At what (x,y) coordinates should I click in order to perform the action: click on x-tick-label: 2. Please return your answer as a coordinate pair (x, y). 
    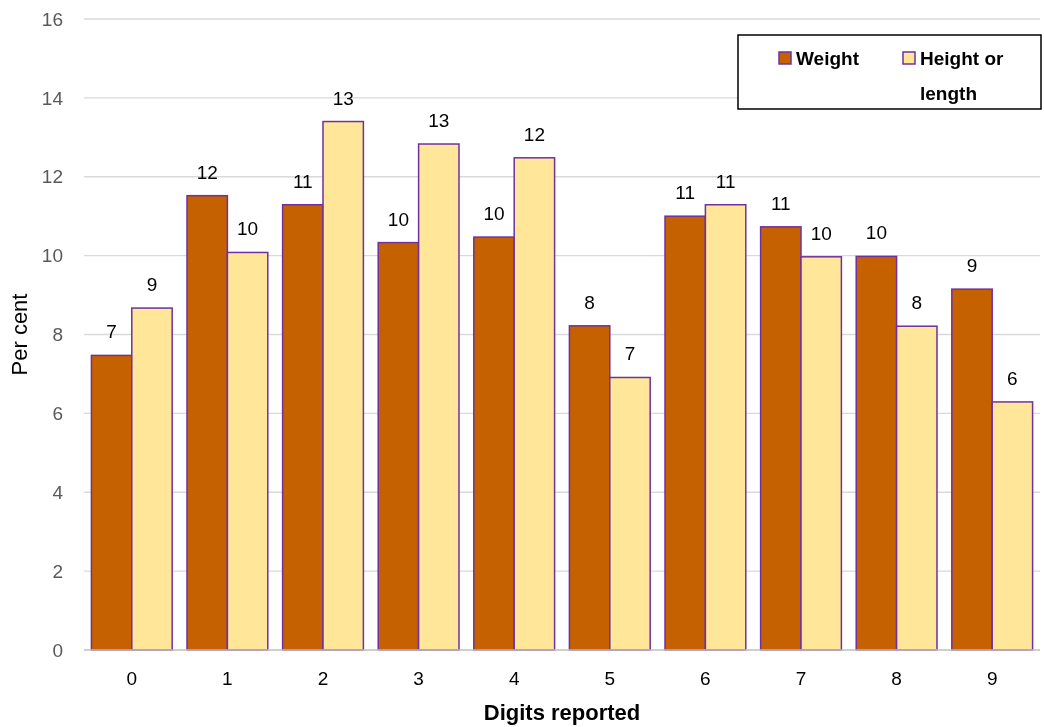
    Looking at the image, I should click on (323, 678).